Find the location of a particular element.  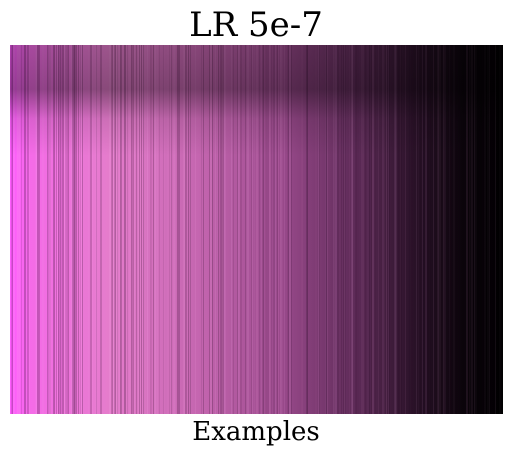

chart-title: LR 5e-7 is located at coordinates (256, 25).